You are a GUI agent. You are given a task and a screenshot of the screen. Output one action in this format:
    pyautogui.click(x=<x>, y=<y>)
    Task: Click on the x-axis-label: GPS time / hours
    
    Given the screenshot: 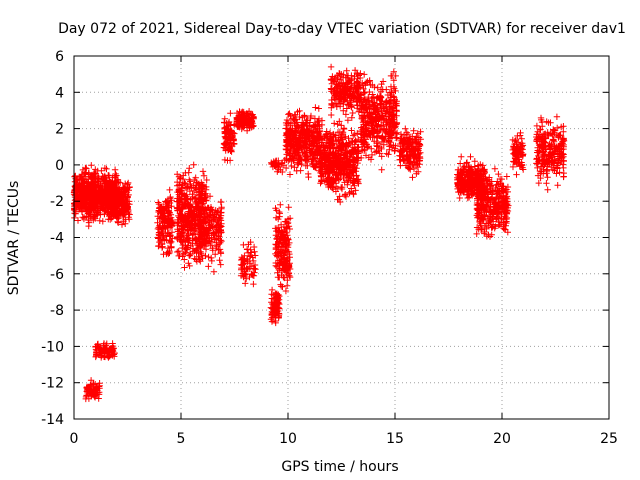 What is the action you would take?
    pyautogui.click(x=339, y=467)
    